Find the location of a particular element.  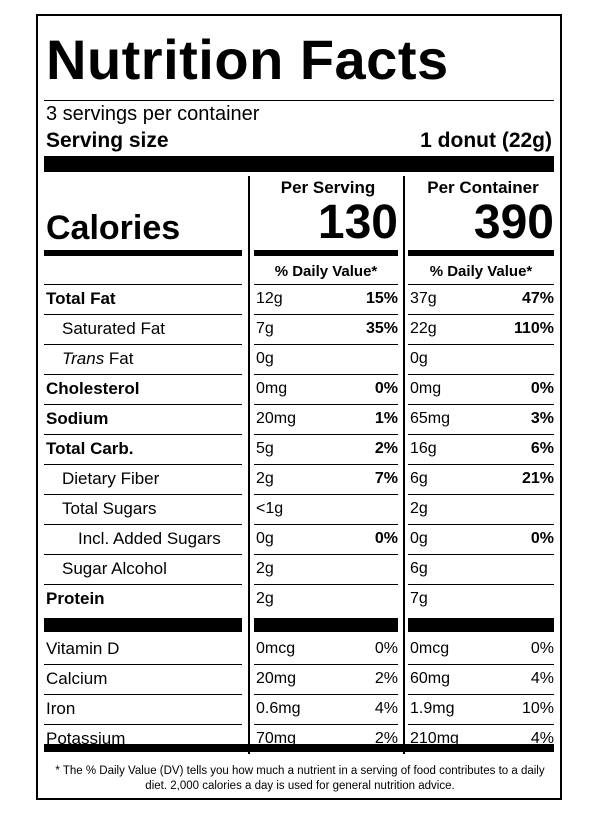

nutrient-serving-dv: 1% is located at coordinates (386, 418).